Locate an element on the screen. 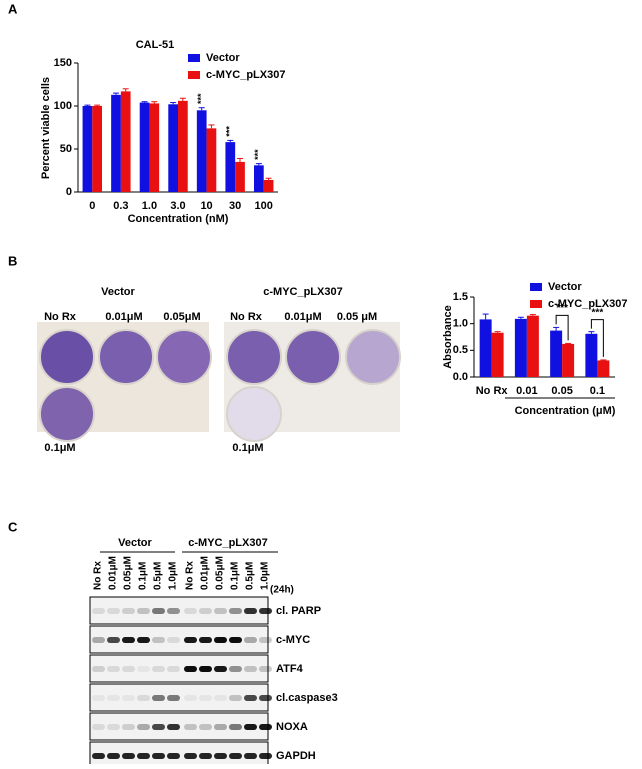 The image size is (642, 769). y-tick-label: 0.0 is located at coordinates (460, 377).